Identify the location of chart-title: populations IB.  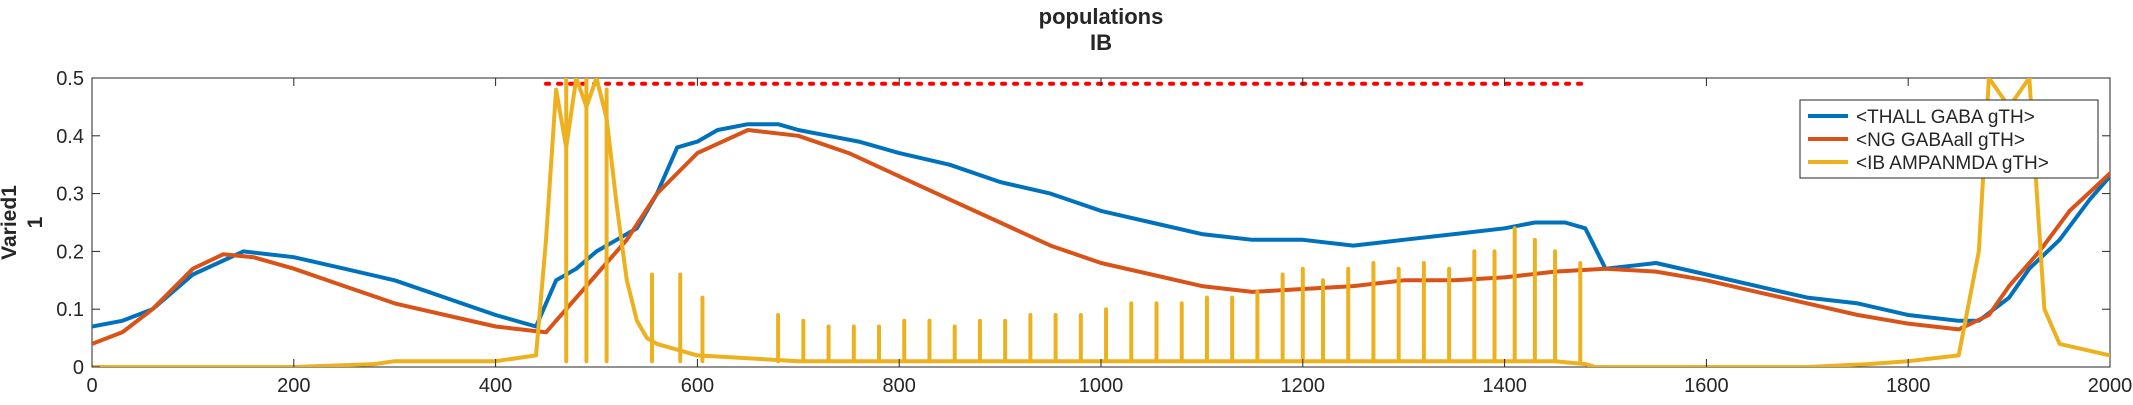
(1101, 29).